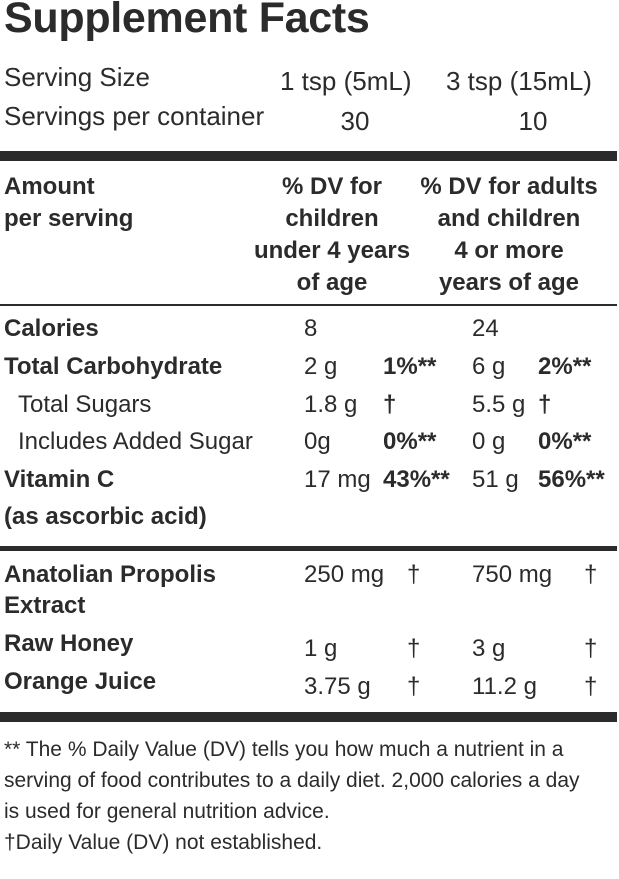  I want to click on row-label-added-sugar: Includes Added Sugar, so click(135, 441).